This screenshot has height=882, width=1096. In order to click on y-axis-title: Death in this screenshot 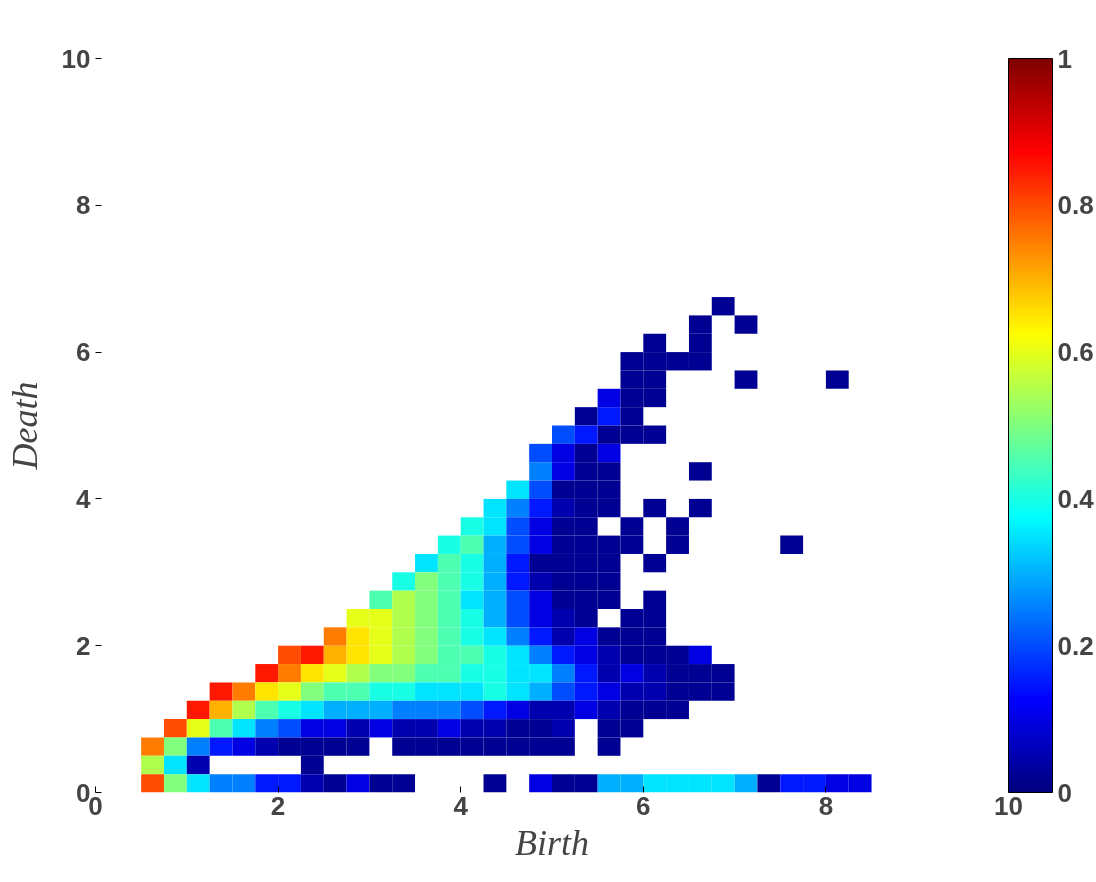, I will do `click(24, 426)`.